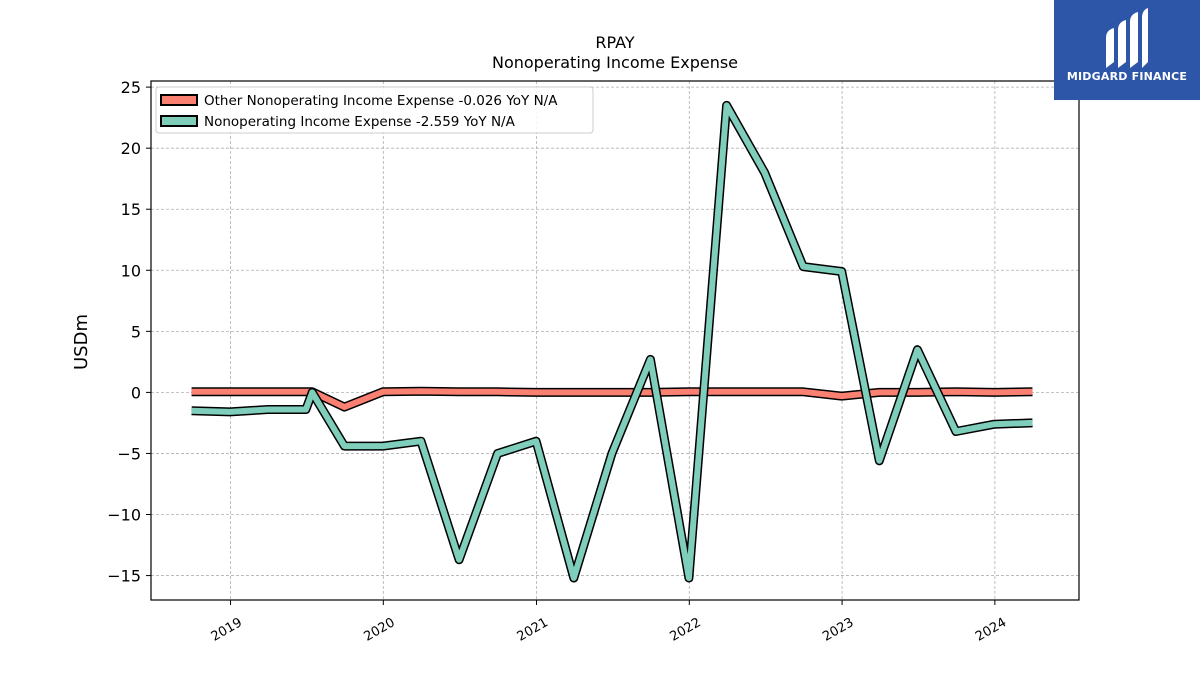  What do you see at coordinates (131, 270) in the screenshot?
I see `y-tick-label: 10` at bounding box center [131, 270].